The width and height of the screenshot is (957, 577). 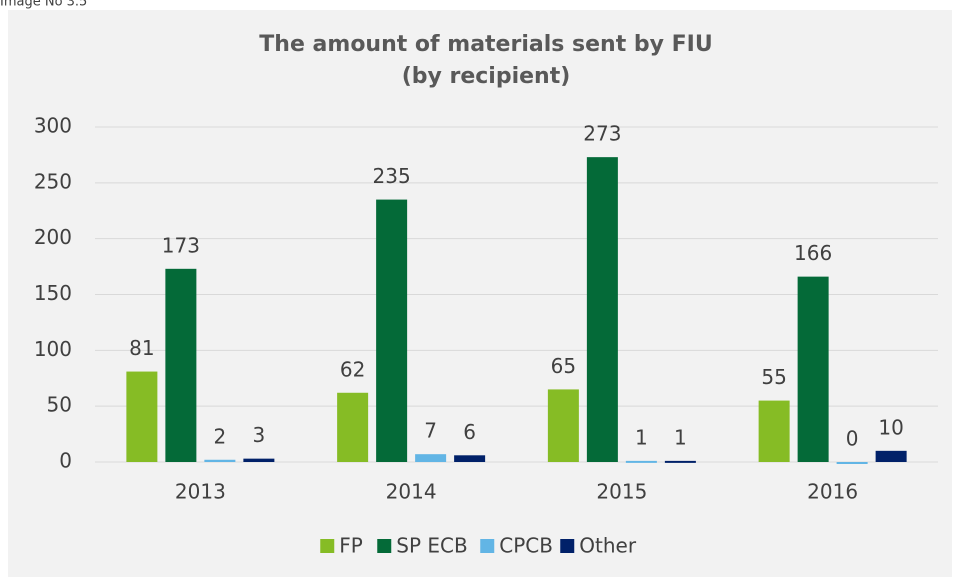 What do you see at coordinates (773, 377) in the screenshot?
I see `data-label: 55` at bounding box center [773, 377].